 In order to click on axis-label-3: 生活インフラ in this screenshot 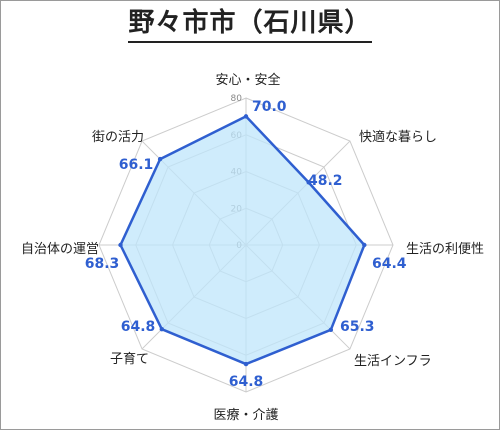, I will do `click(393, 361)`.